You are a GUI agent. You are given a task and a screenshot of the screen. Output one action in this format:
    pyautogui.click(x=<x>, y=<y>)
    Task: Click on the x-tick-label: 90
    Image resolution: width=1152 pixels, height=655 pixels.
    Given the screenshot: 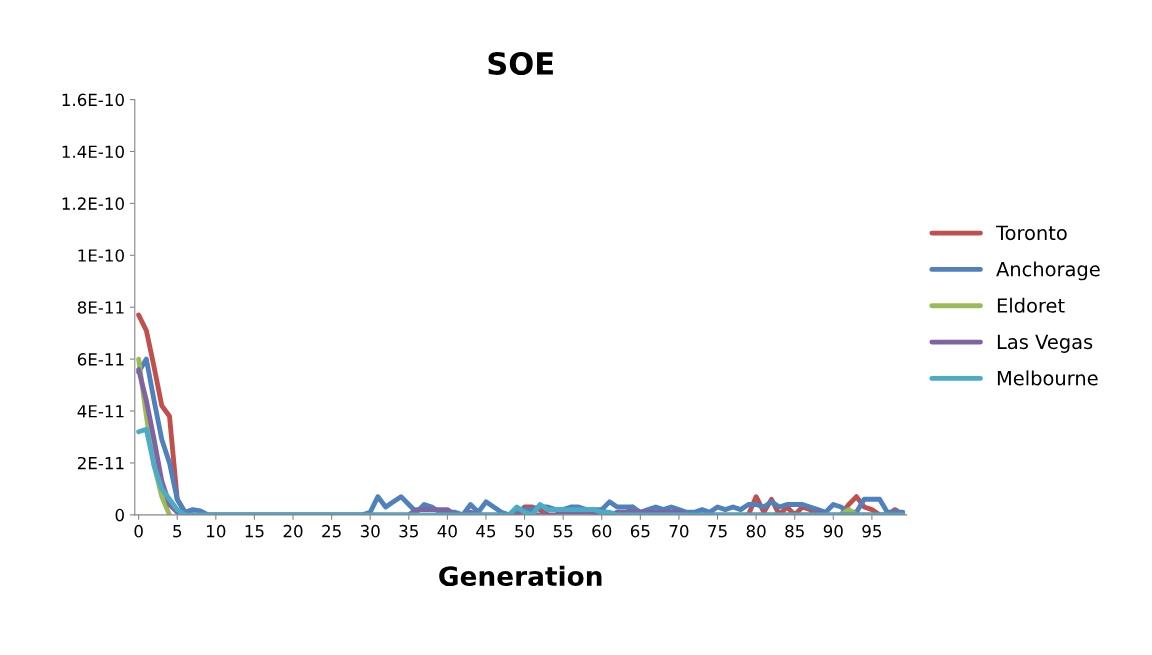 What is the action you would take?
    pyautogui.click(x=833, y=531)
    